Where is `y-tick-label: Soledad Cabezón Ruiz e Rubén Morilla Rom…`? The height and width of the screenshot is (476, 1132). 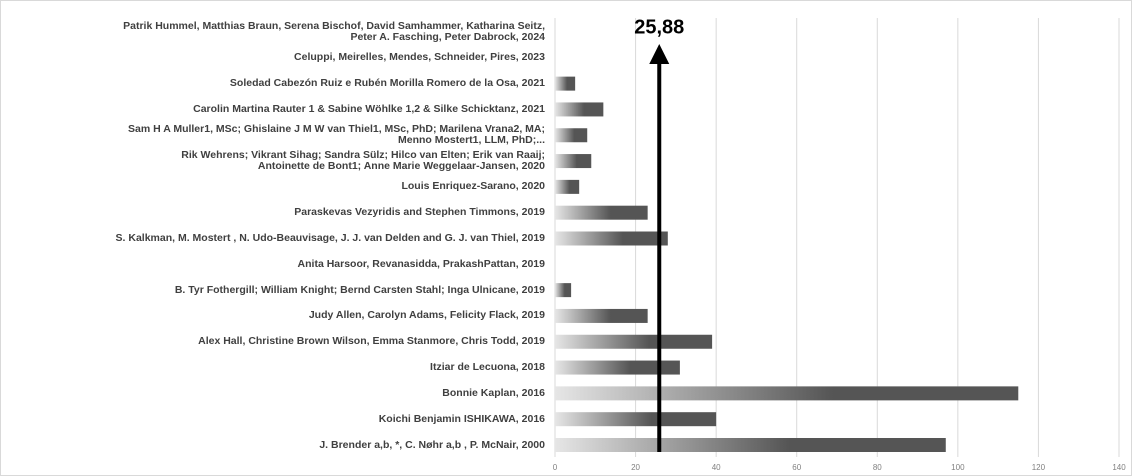
y-tick-label: Soledad Cabezón Ruiz e Rubén Morilla Rom… is located at coordinates (387, 83).